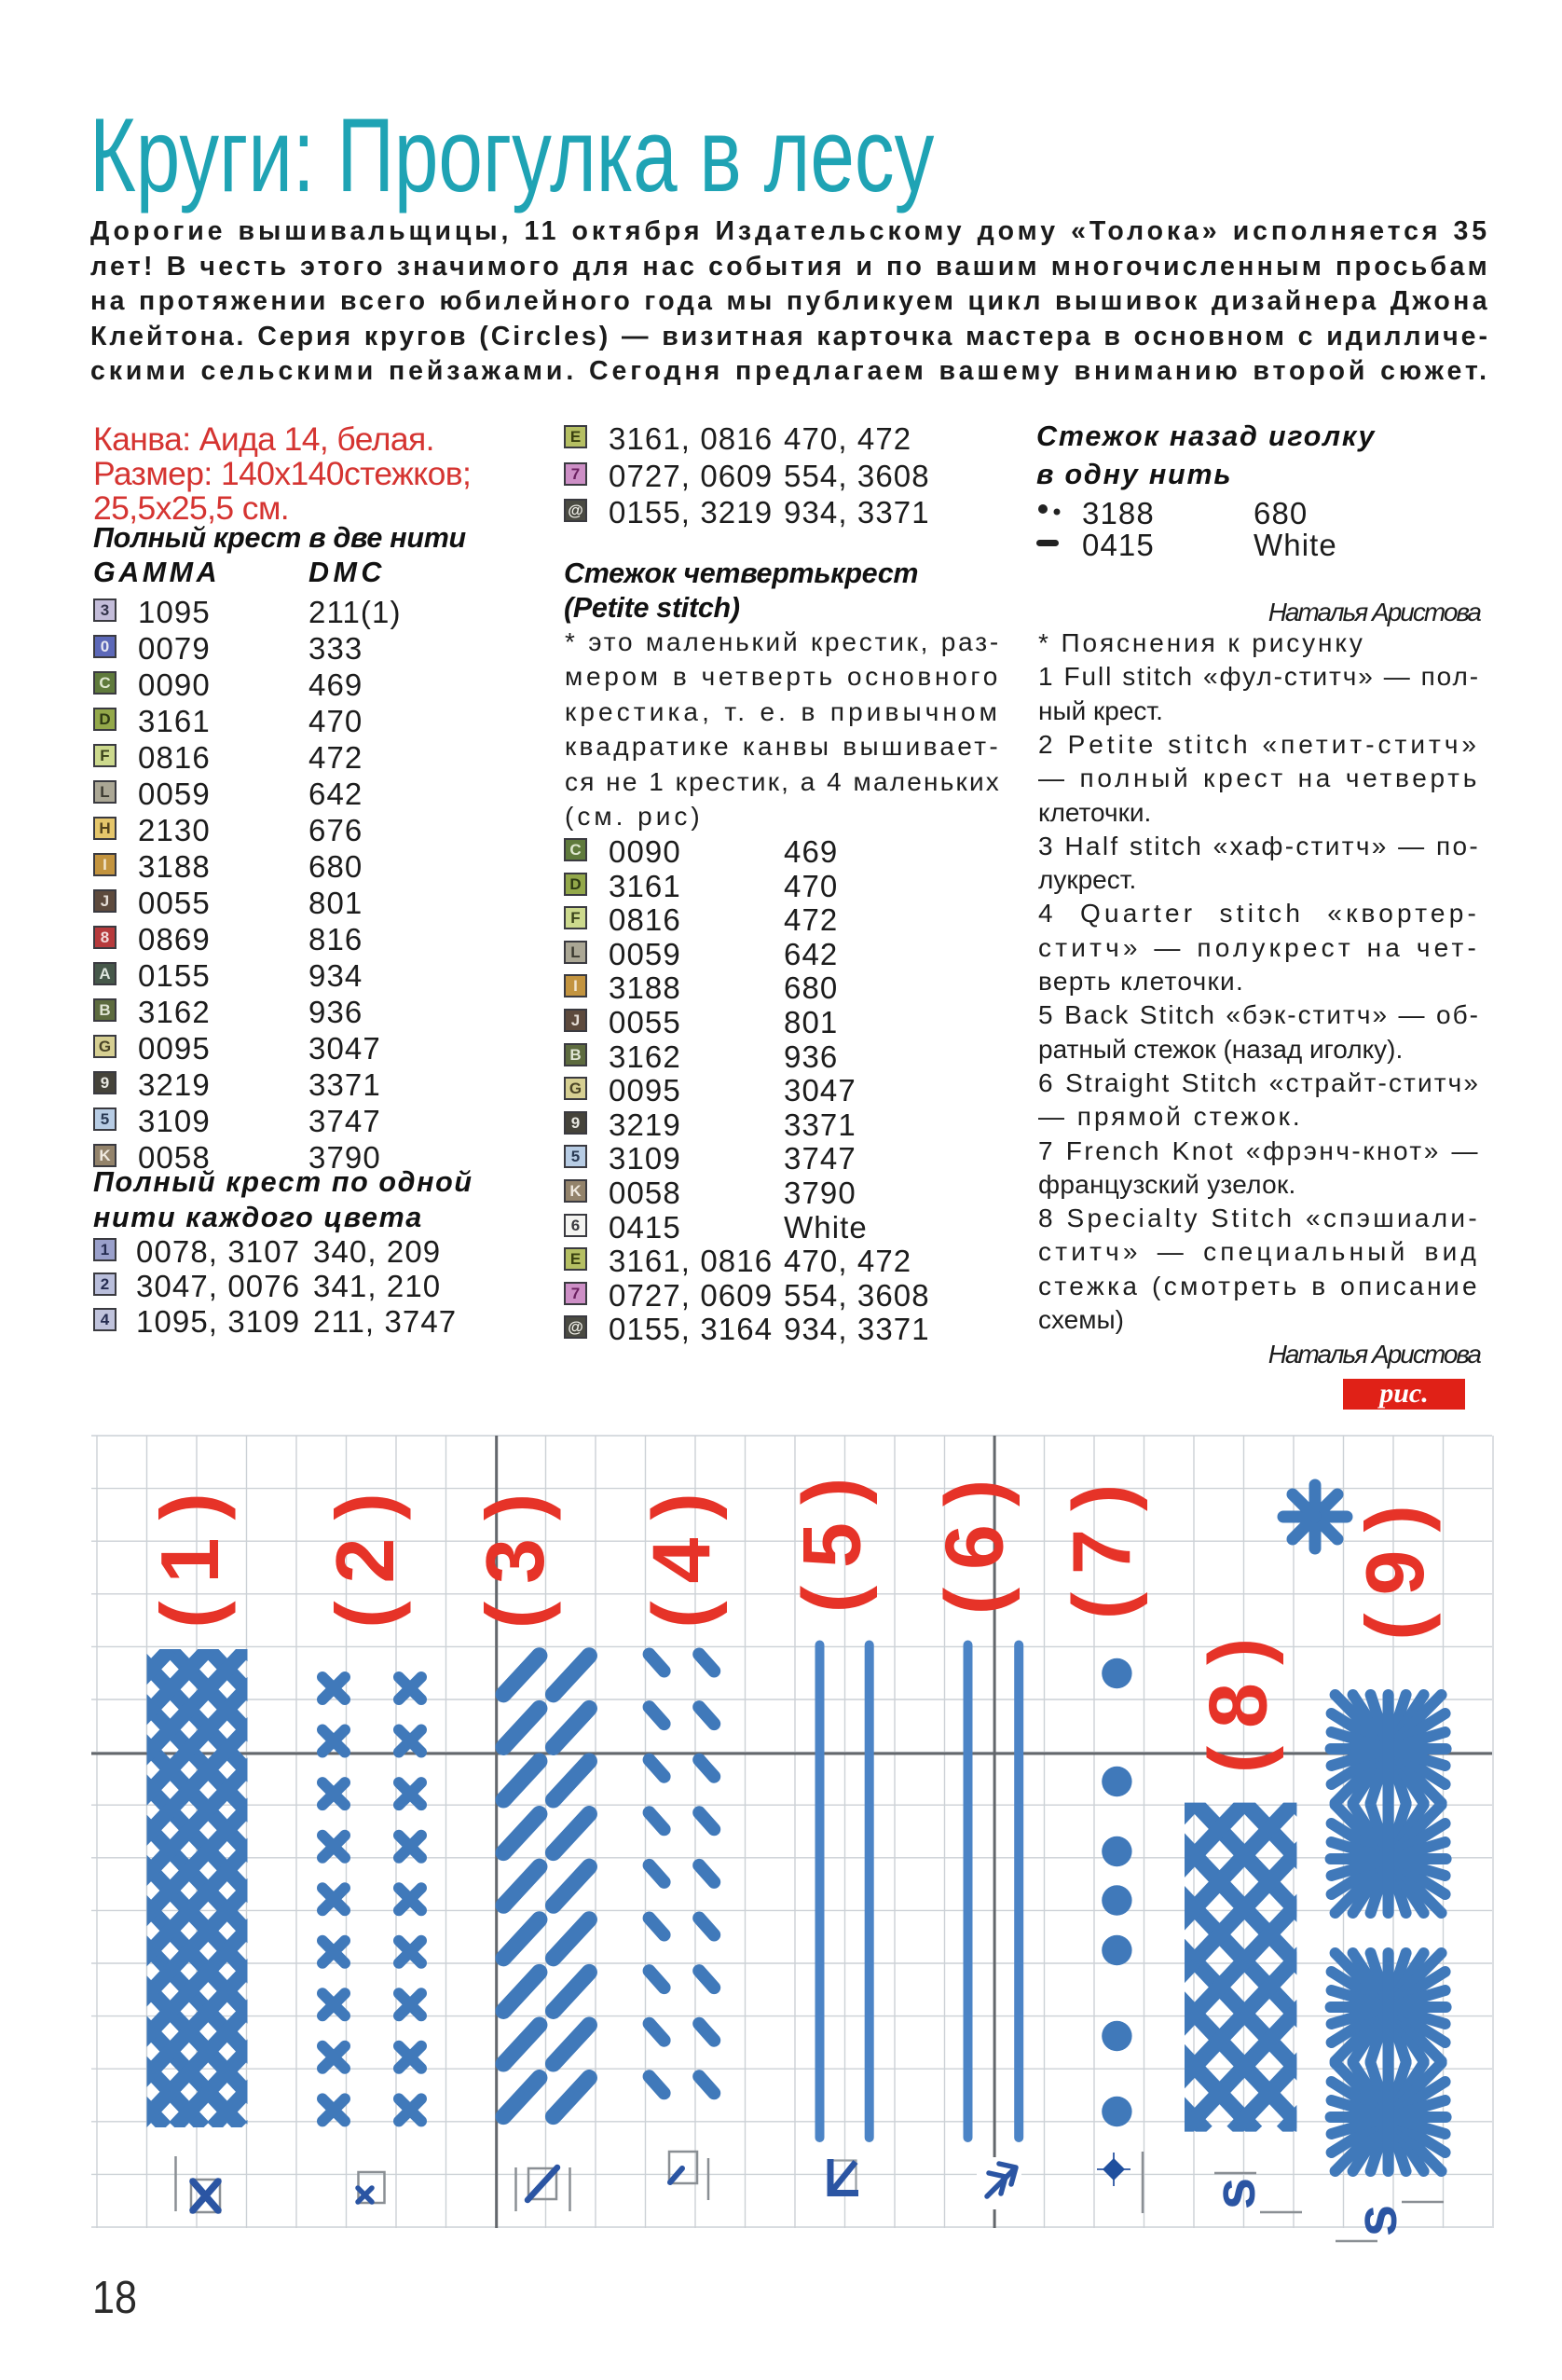 Image resolution: width=1562 pixels, height=2380 pixels. What do you see at coordinates (365, 1552) in the screenshot?
I see `svg-text: (2)` at bounding box center [365, 1552].